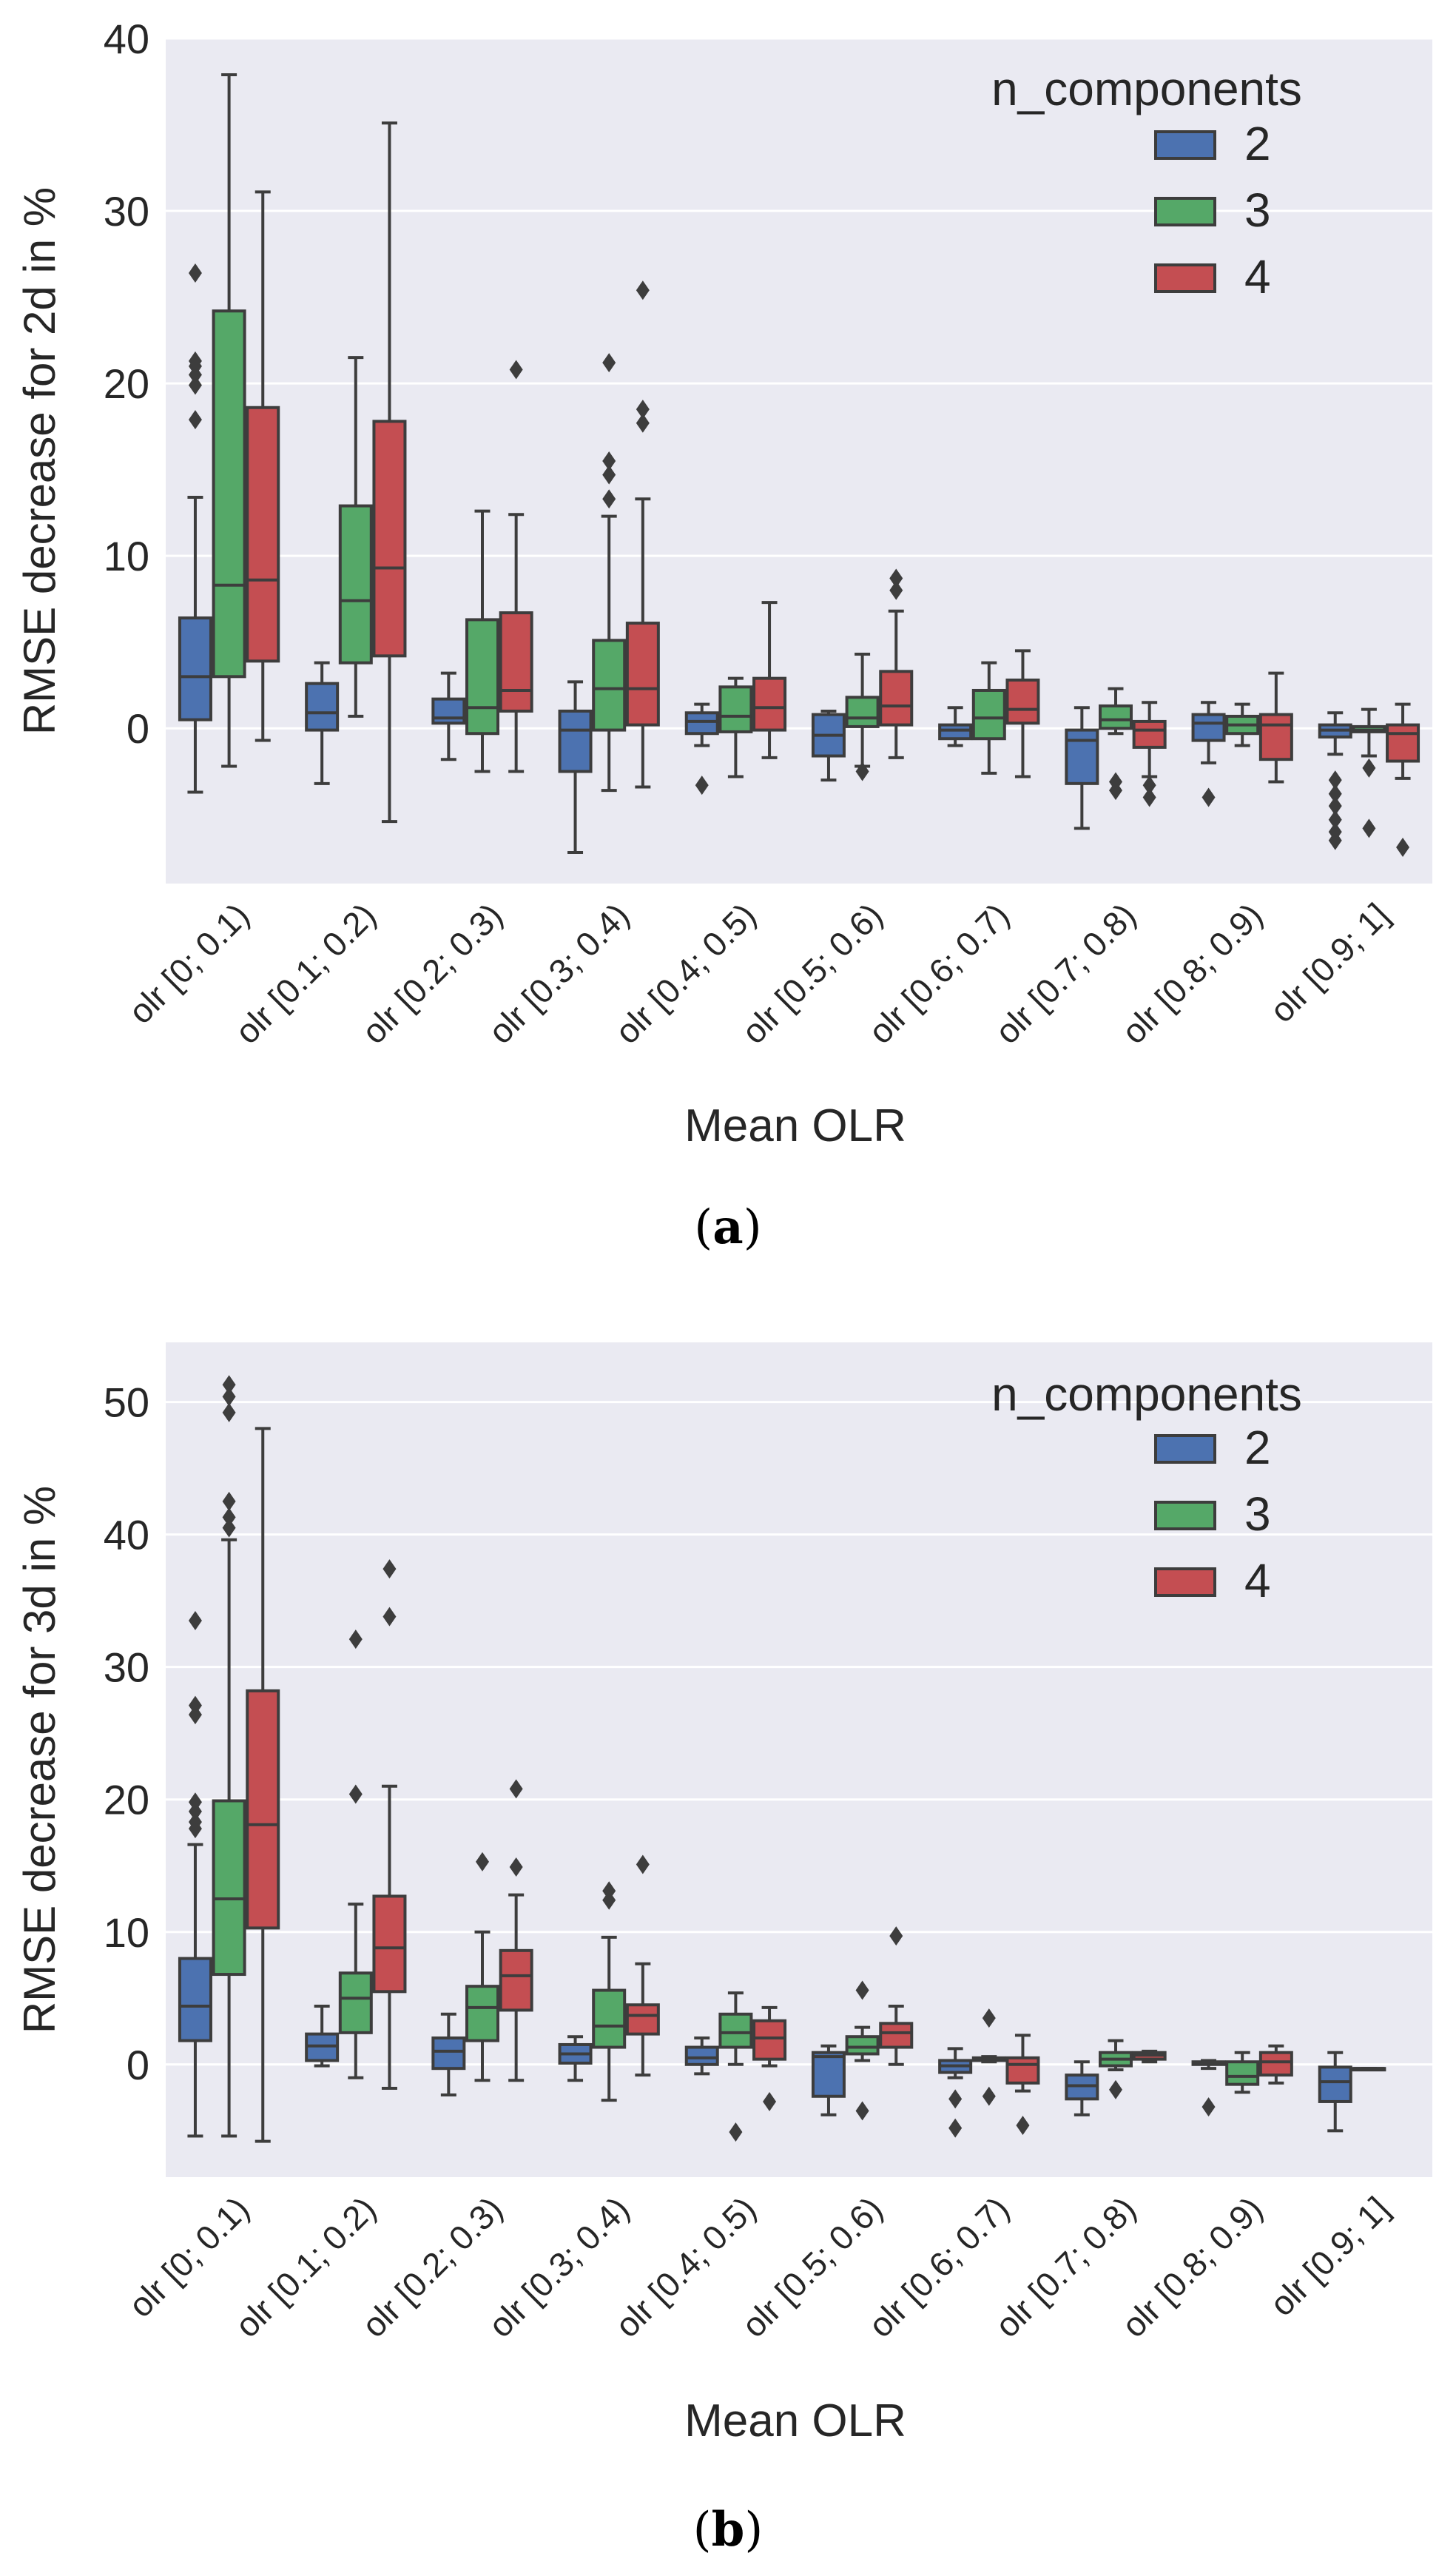  What do you see at coordinates (728, 1227) in the screenshot?
I see `caption-a: (a)` at bounding box center [728, 1227].